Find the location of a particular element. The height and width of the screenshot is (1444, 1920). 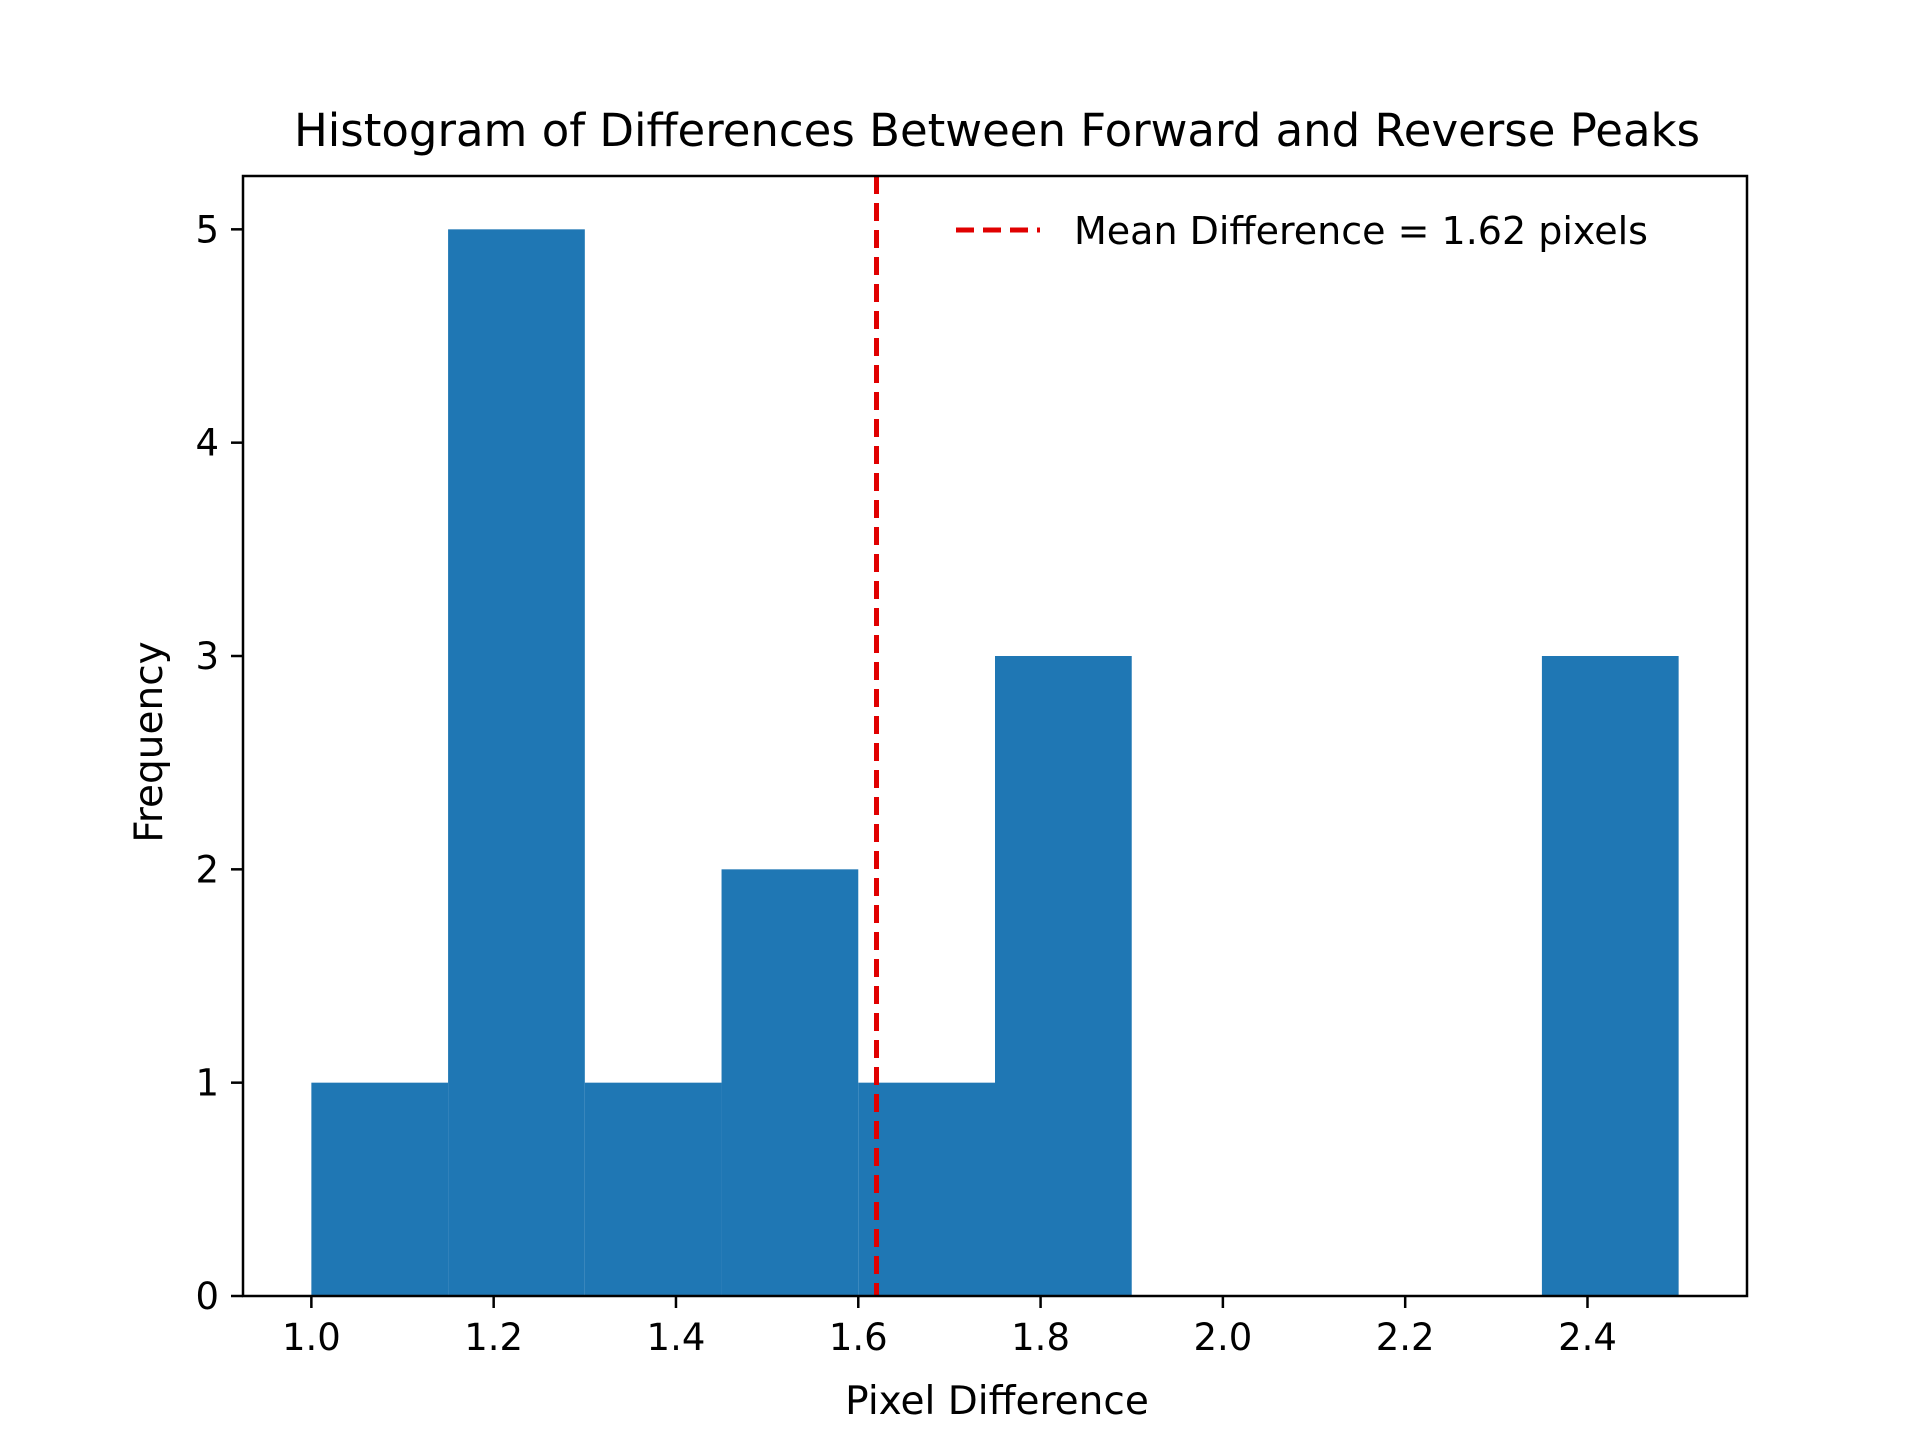

x-tick-label: 1.8 is located at coordinates (1040, 1337).